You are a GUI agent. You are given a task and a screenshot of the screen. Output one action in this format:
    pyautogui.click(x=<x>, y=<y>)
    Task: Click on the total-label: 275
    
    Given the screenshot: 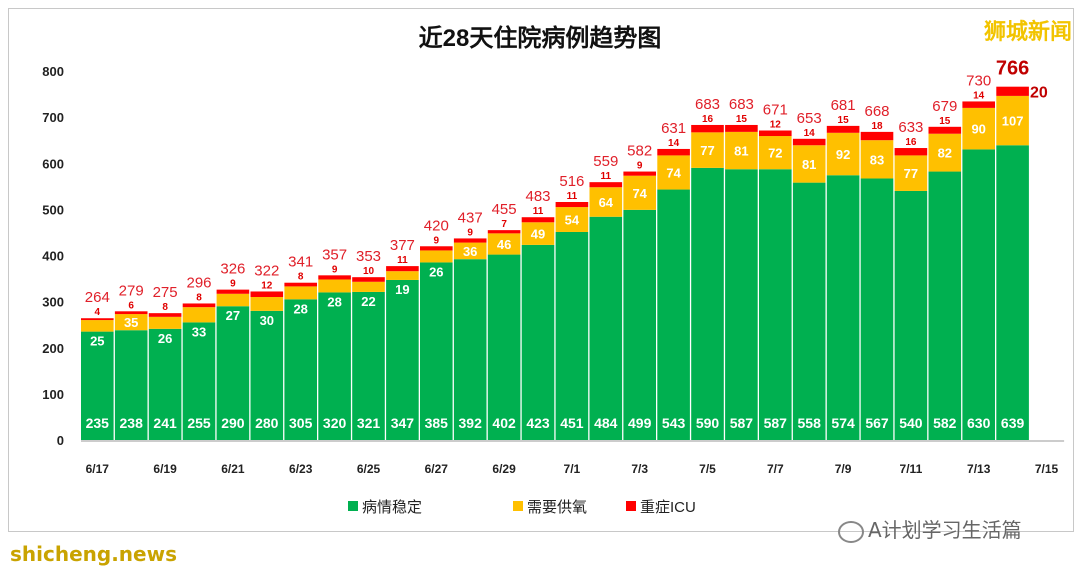 What is the action you would take?
    pyautogui.click(x=165, y=292)
    